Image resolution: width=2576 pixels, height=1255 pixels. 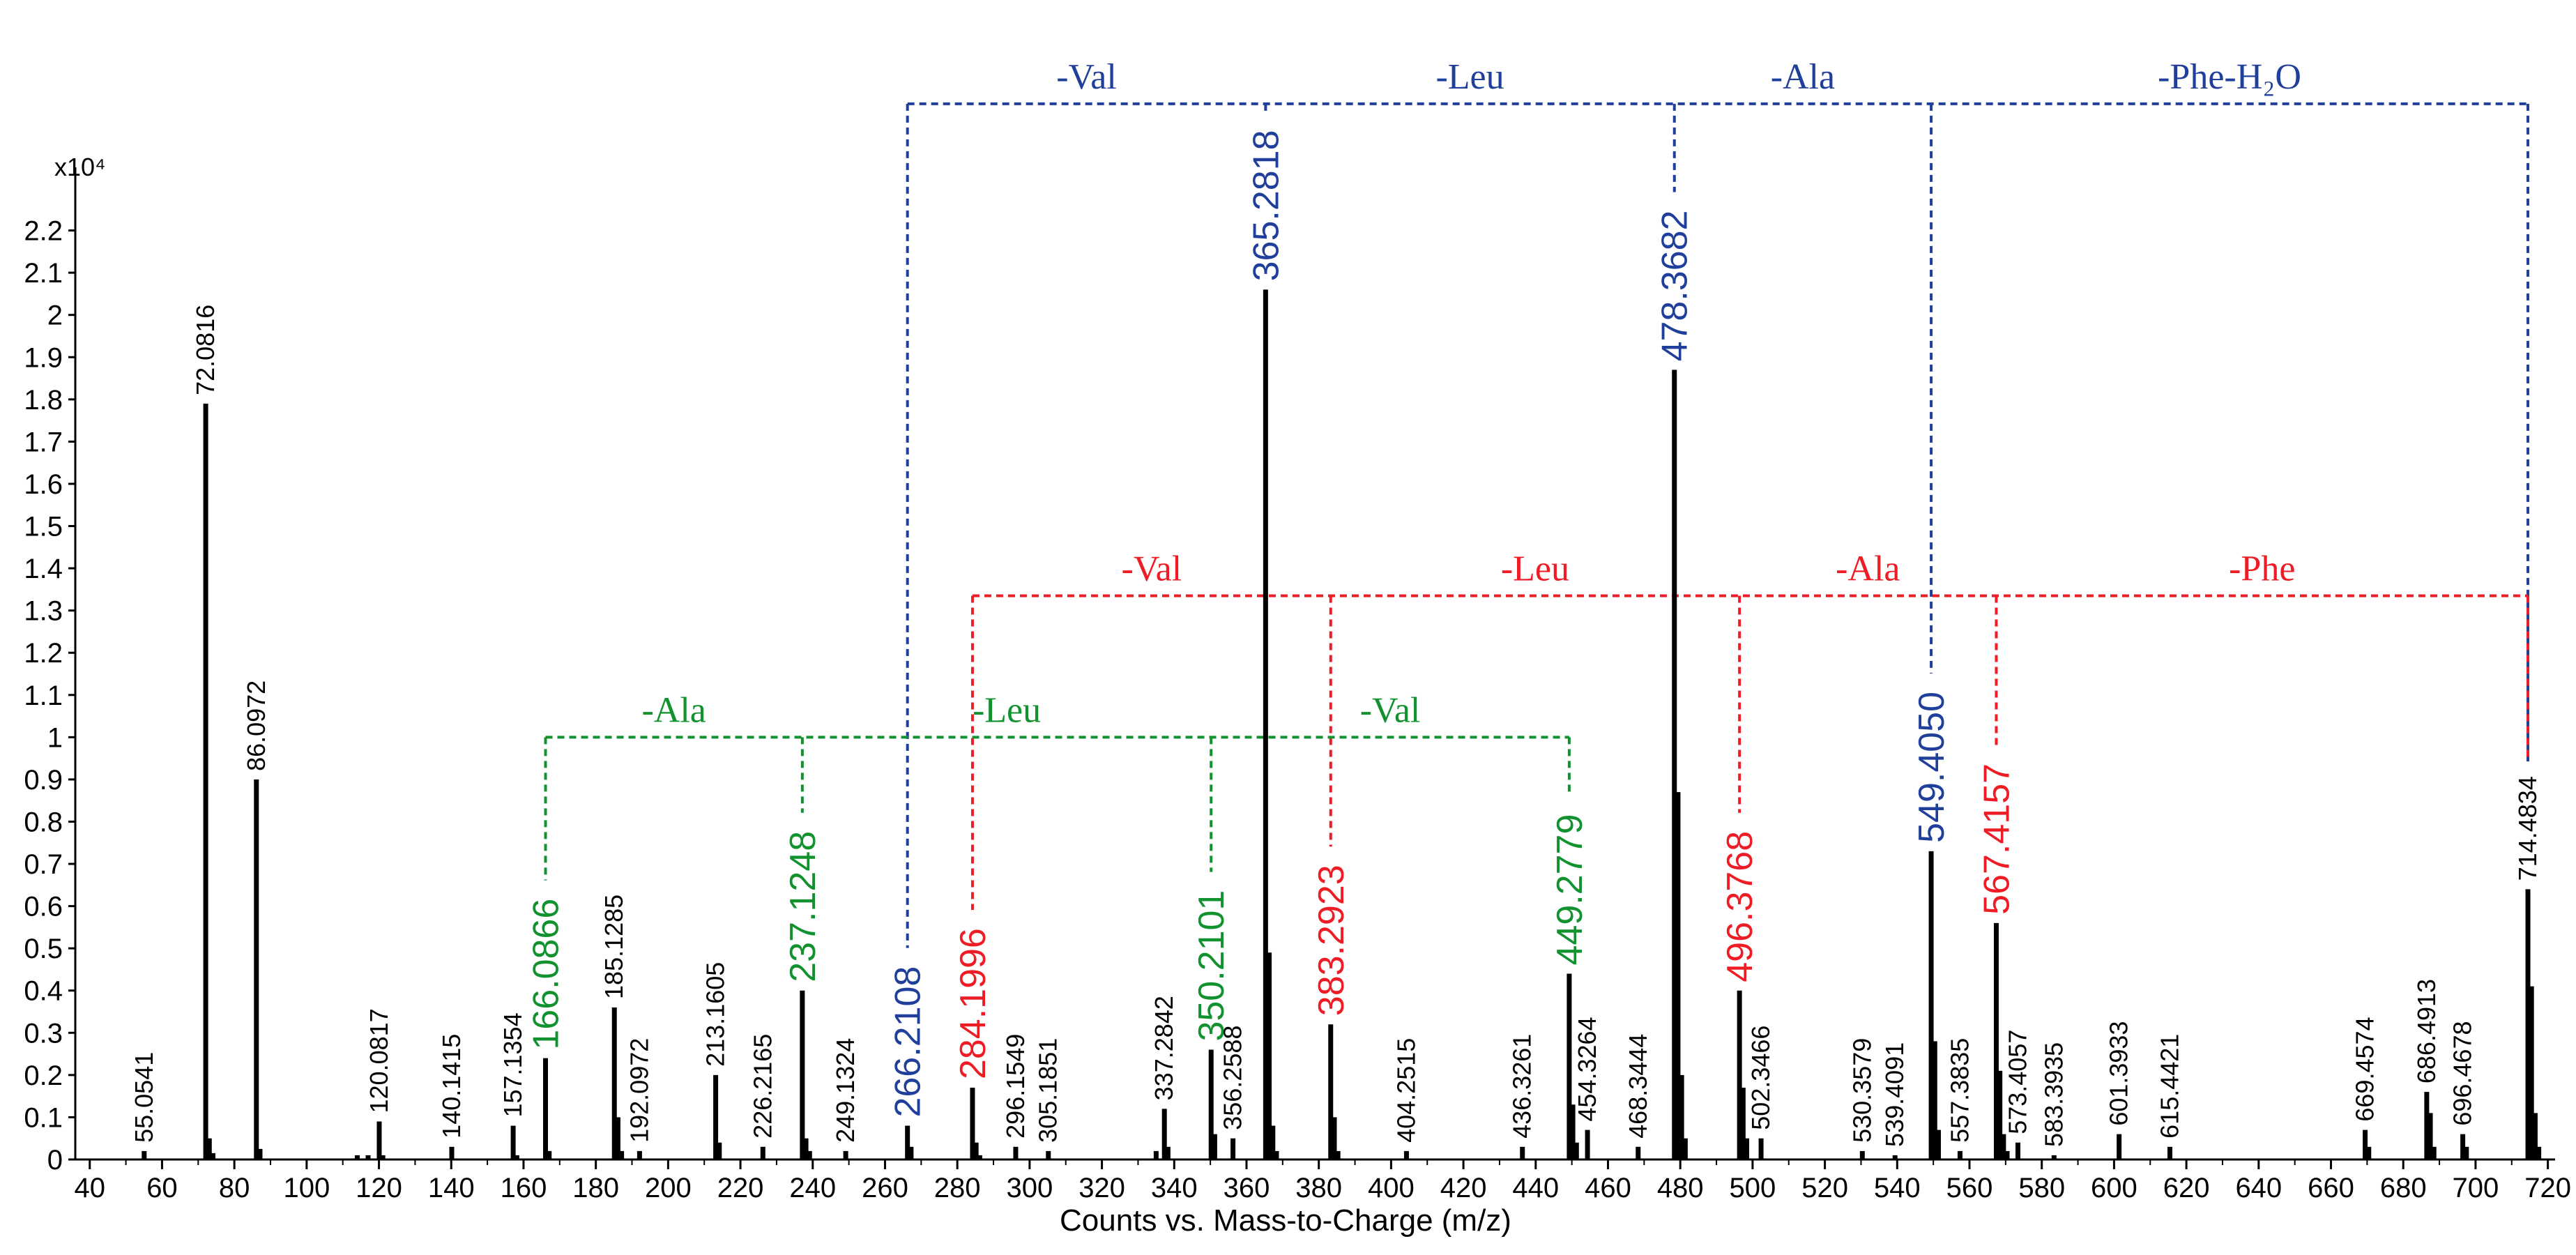 I want to click on peak-label: 615.4421, so click(x=2169, y=1086).